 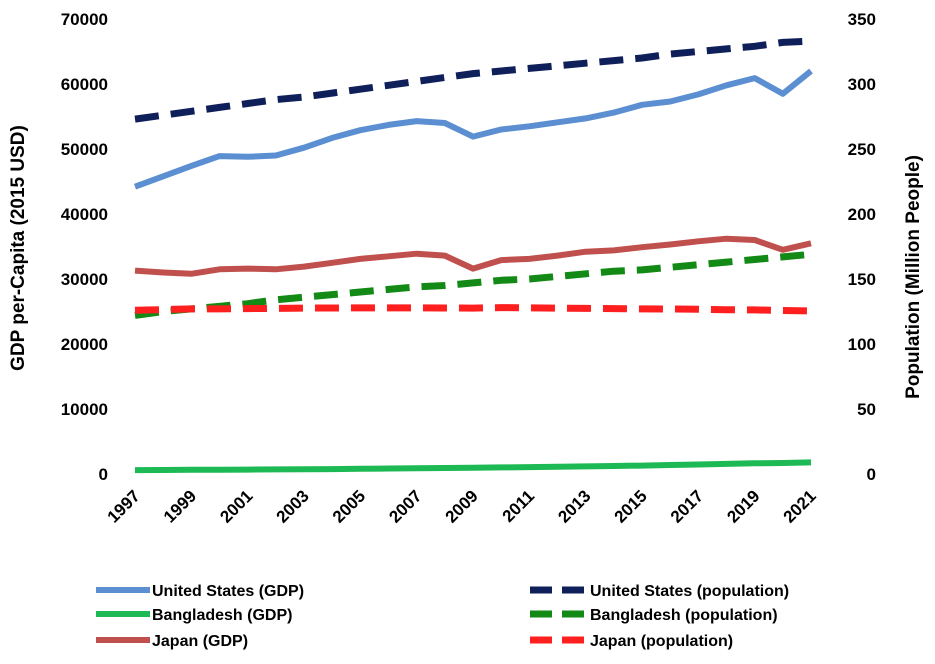 I want to click on x-tick-label: 1997, so click(x=124, y=506).